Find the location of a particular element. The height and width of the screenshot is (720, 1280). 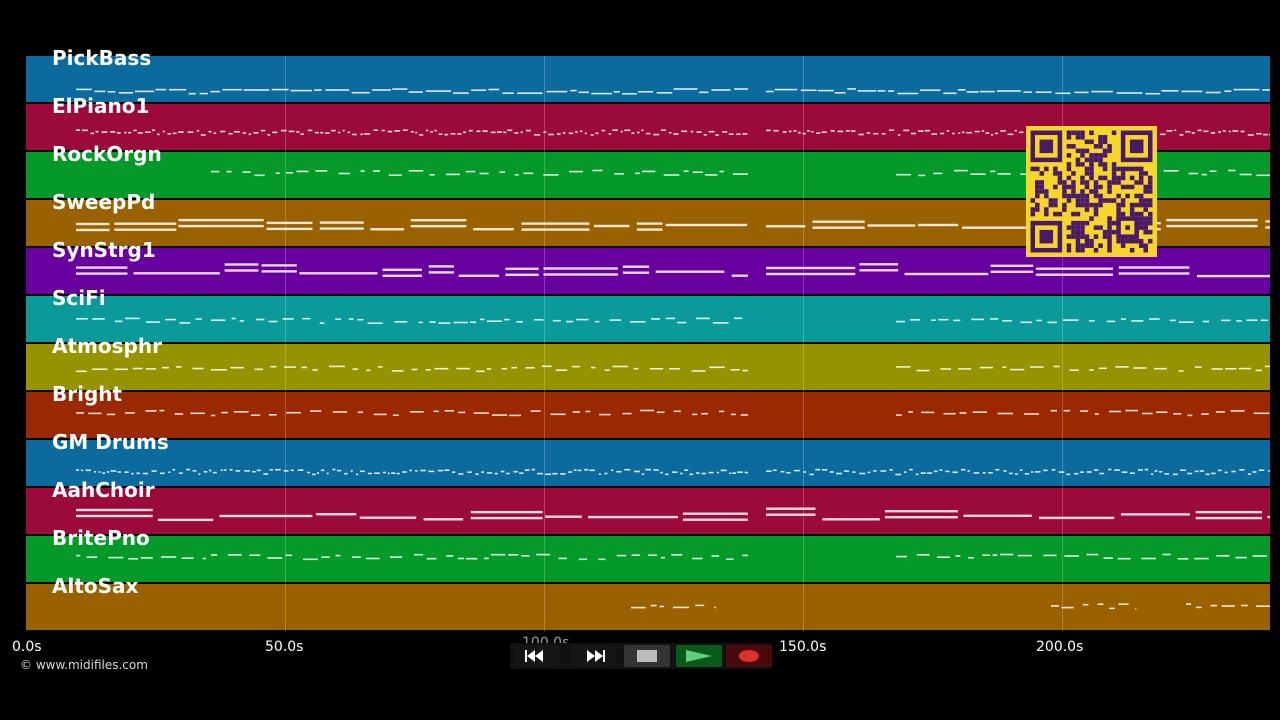

playback-controls is located at coordinates (641, 656).